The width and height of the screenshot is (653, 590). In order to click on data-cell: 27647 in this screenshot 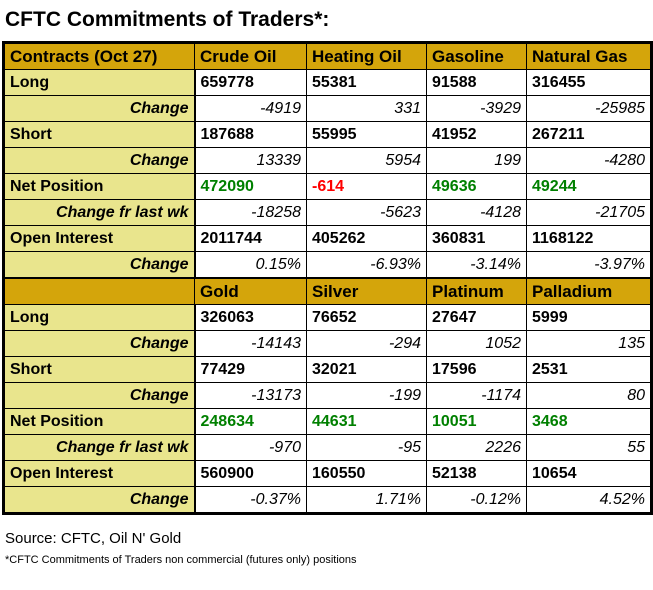, I will do `click(476, 317)`.